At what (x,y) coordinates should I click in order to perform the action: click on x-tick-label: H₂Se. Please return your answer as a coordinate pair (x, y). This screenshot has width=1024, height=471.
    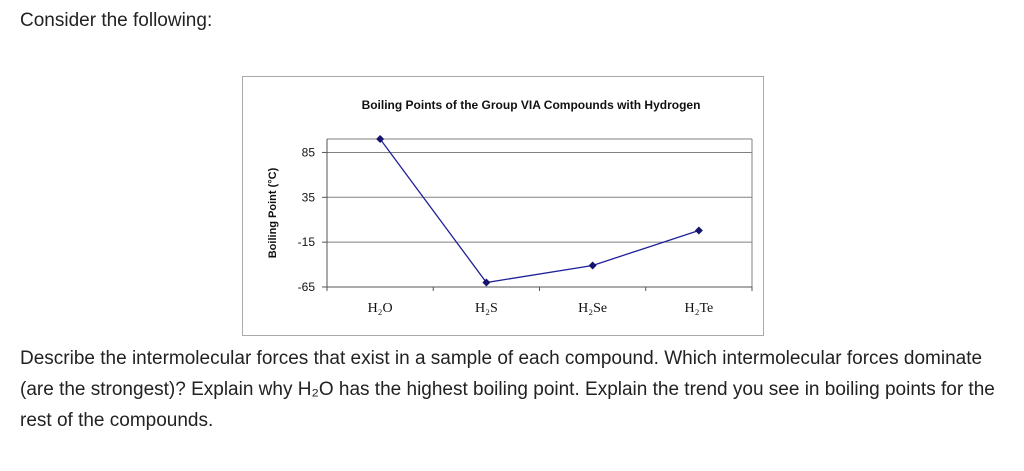
    Looking at the image, I should click on (592, 308).